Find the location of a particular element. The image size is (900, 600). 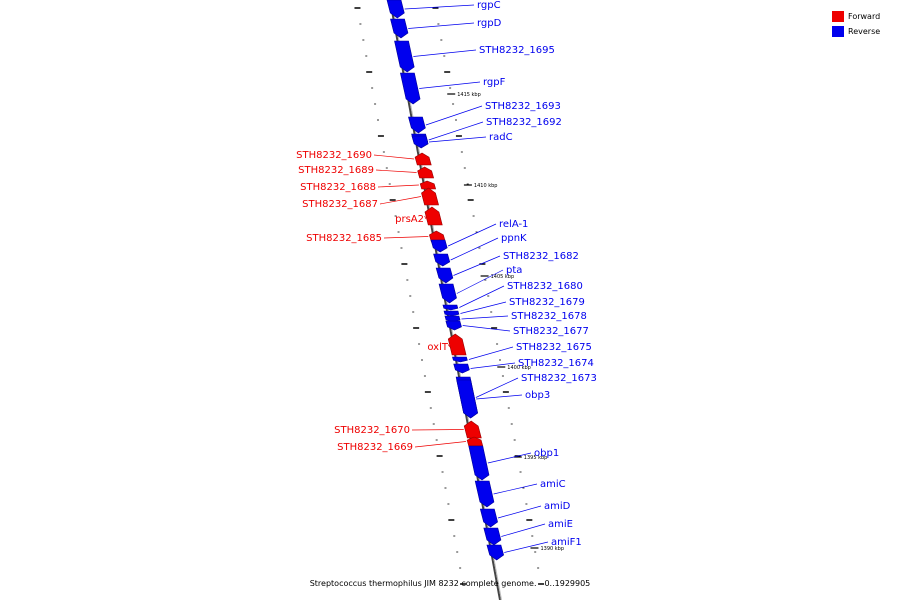

gene-label-STH8232_1687: STH8232_1687 is located at coordinates (340, 204).